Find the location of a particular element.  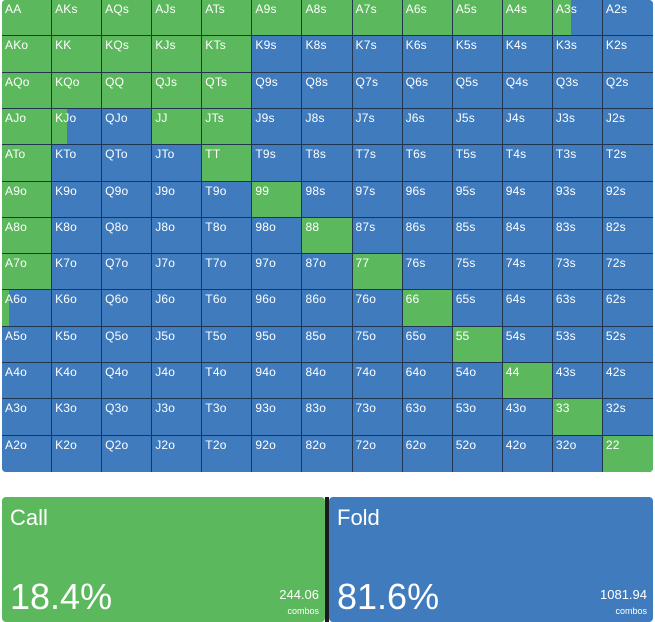

hand-cell-43s: 43s is located at coordinates (577, 381).